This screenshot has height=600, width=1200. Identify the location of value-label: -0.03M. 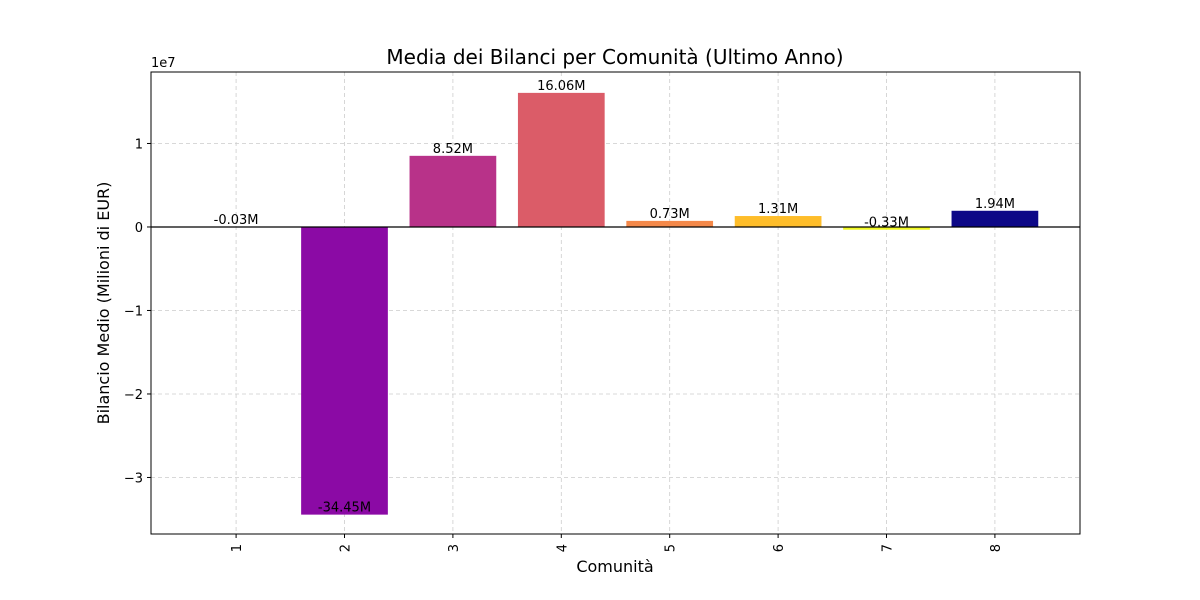
(236, 220).